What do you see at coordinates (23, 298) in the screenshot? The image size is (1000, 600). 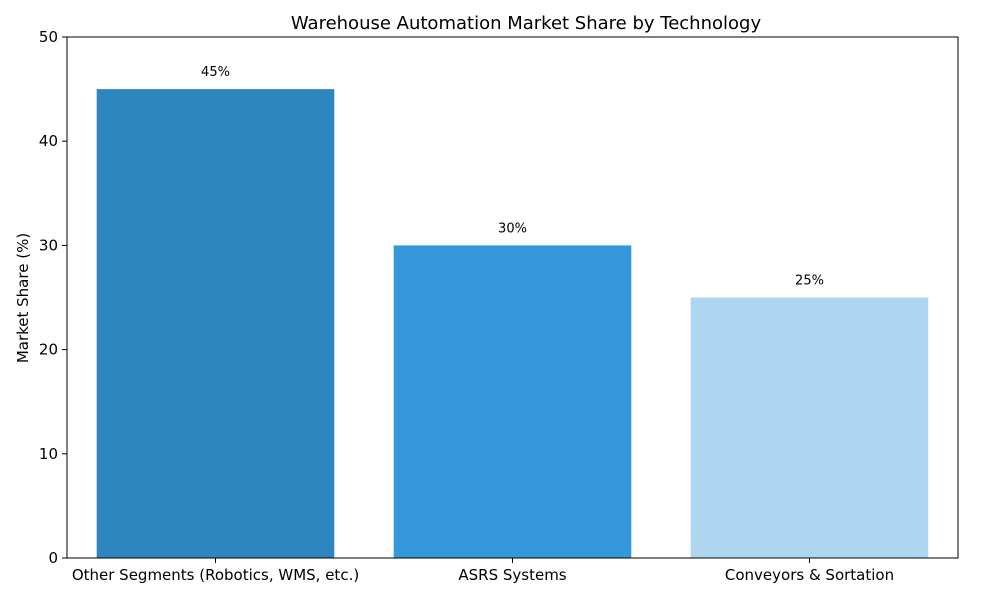 I see `y-axis-label: Market Share (%)` at bounding box center [23, 298].